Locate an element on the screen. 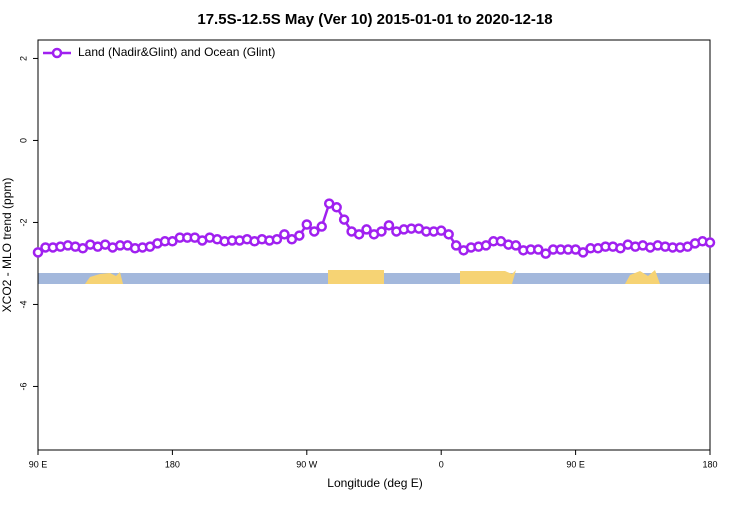 The image size is (750, 505). legend-label: Land (Nadir&Glint) and Ocean (Glint) is located at coordinates (176, 52).